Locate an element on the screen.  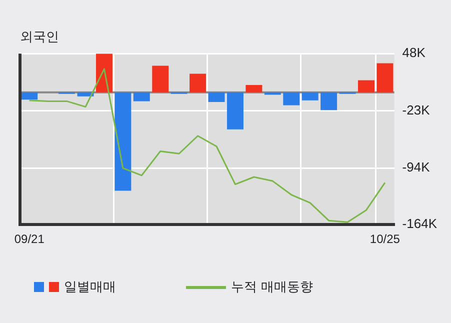
y-tick-label: -164K is located at coordinates (420, 224).